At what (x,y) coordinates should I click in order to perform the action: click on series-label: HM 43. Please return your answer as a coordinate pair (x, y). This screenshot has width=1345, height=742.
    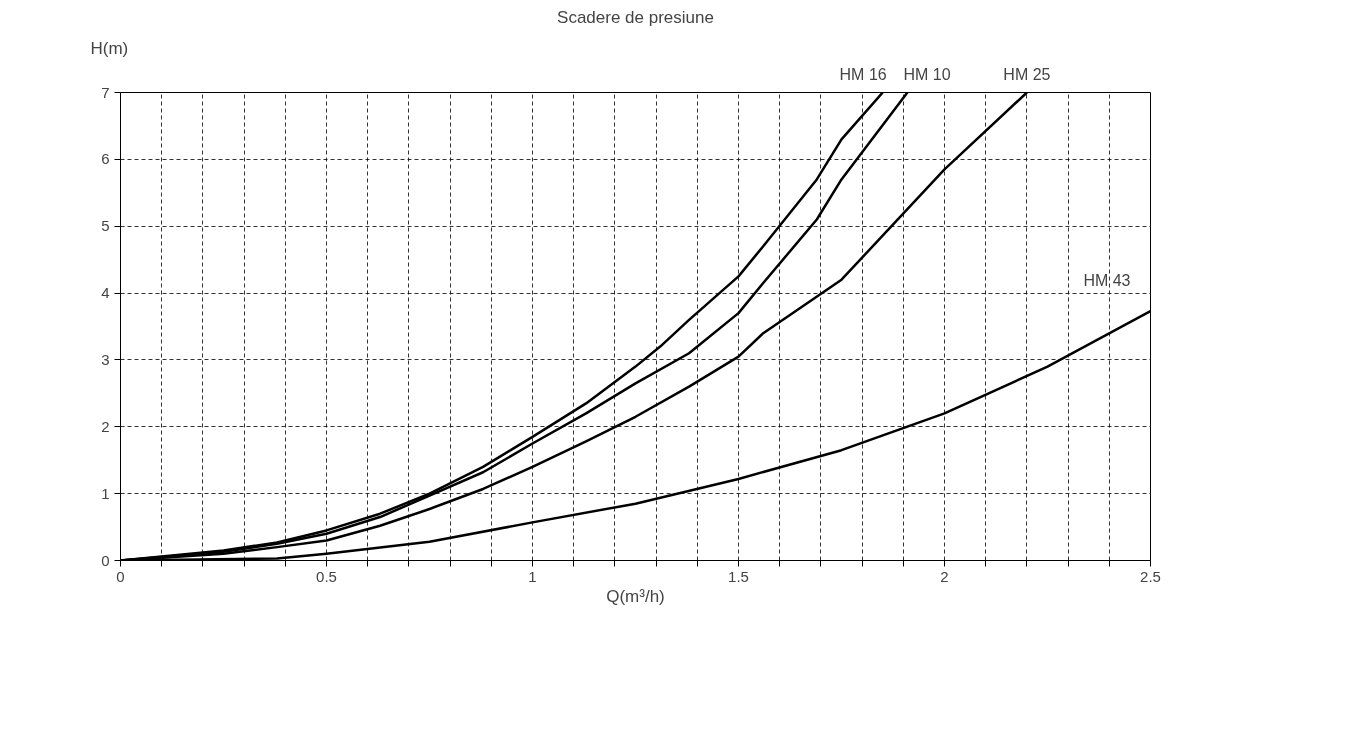
    Looking at the image, I should click on (1107, 281).